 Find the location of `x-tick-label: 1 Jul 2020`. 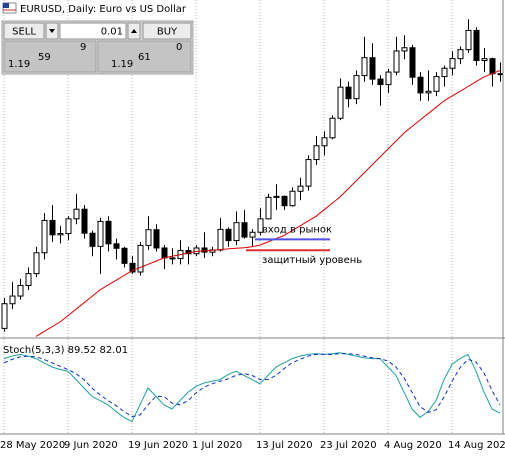

x-tick-label: 1 Jul 2020 is located at coordinates (217, 445).